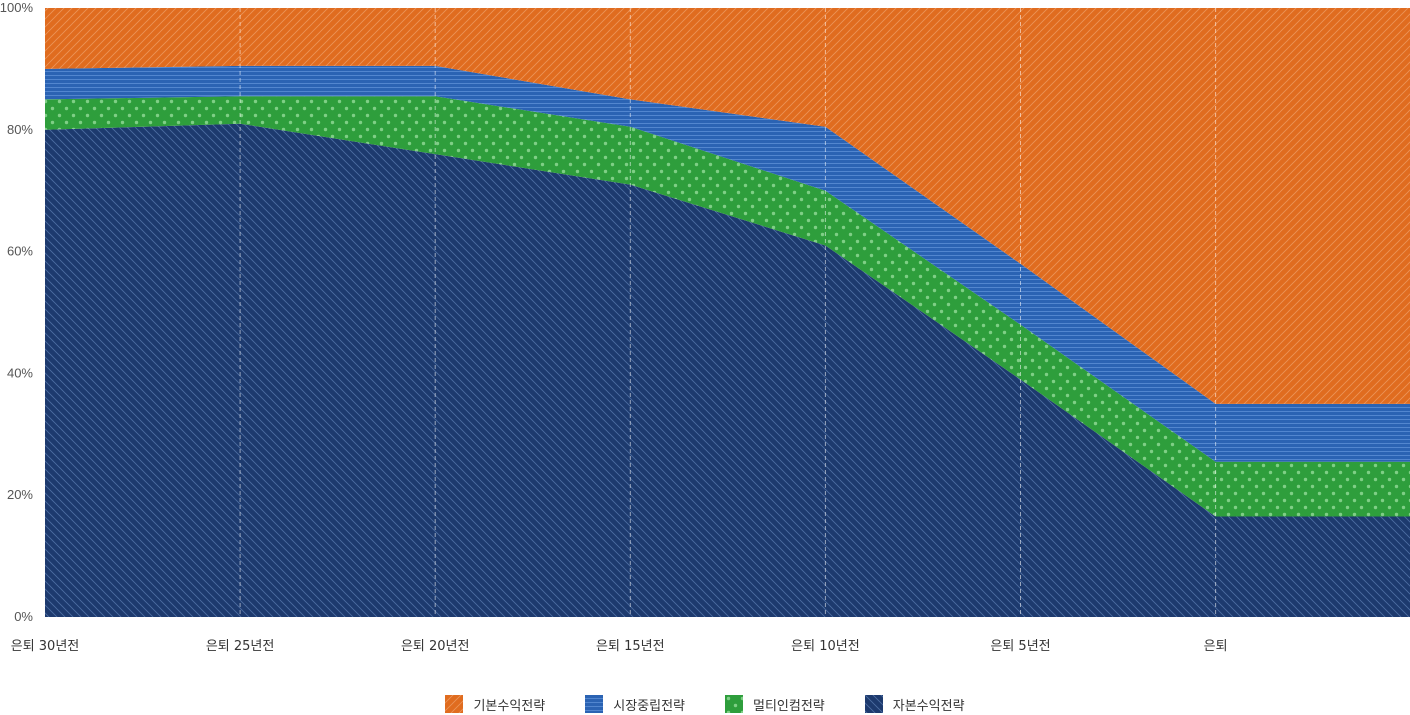 Image resolution: width=1410 pixels, height=715 pixels. Describe the element at coordinates (23, 616) in the screenshot. I see `y-tick-label: 0%` at that location.